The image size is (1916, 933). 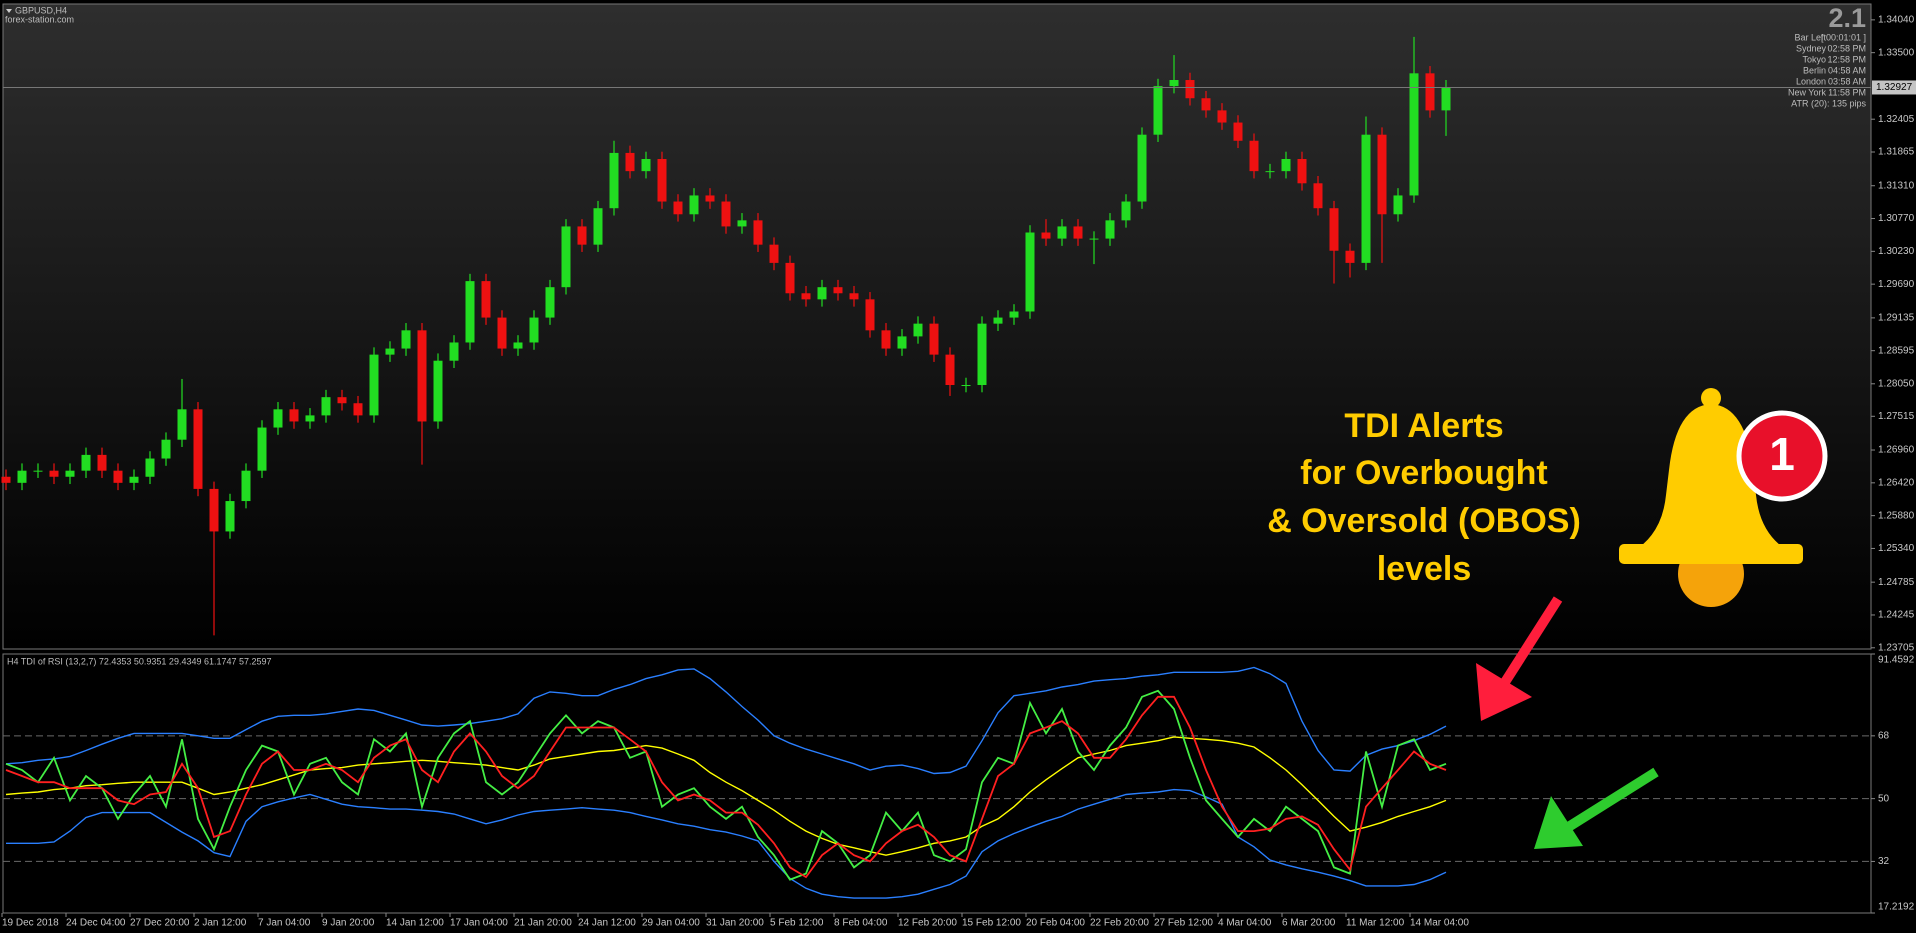 I want to click on x-tick-label: 24 Jan 12:00, so click(x=607, y=923).